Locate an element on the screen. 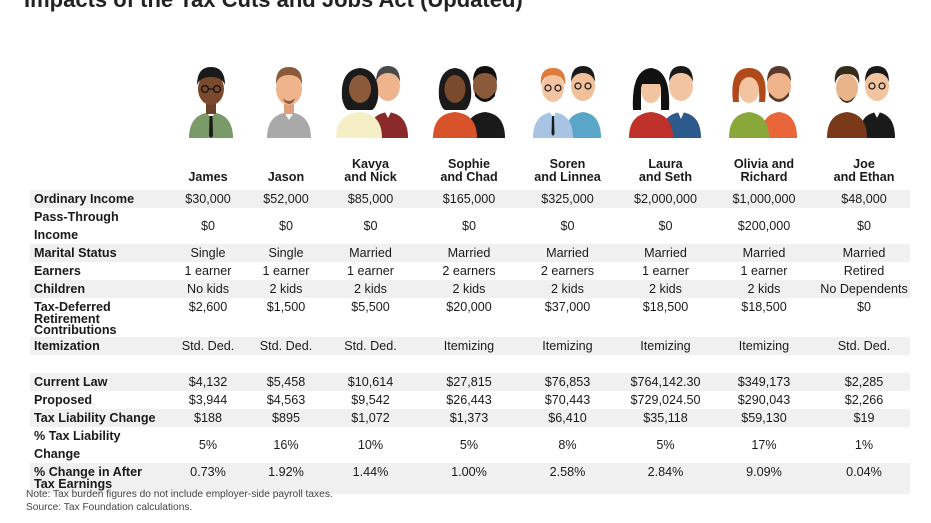  table-cell: $188 is located at coordinates (208, 417).